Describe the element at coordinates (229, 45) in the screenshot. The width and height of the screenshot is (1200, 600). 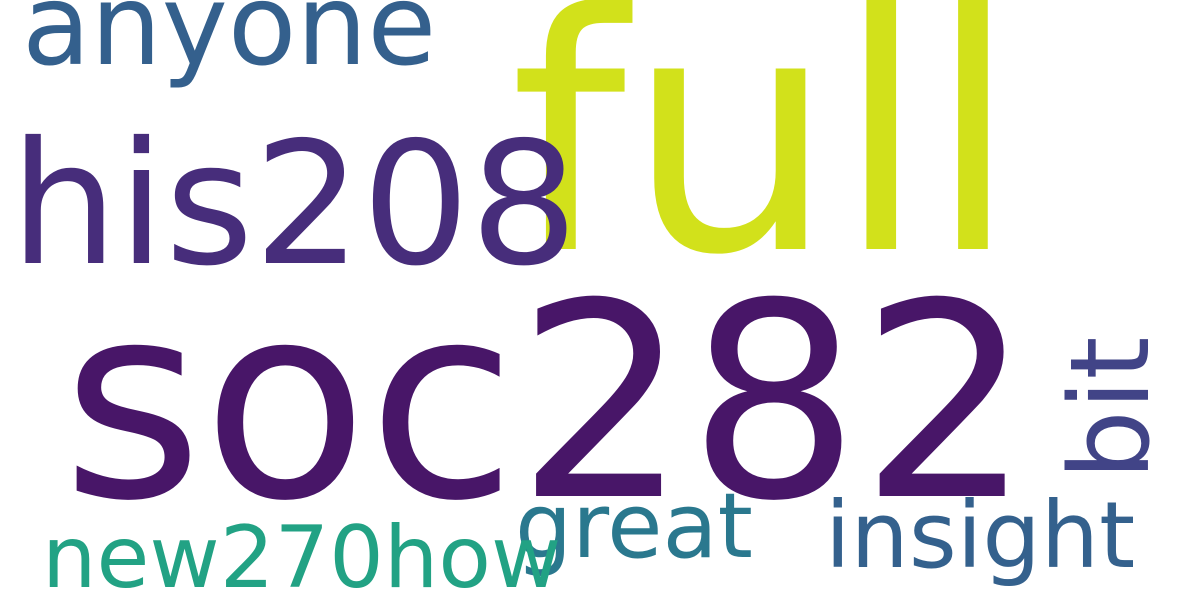
I see `word-anyone: anyone` at that location.